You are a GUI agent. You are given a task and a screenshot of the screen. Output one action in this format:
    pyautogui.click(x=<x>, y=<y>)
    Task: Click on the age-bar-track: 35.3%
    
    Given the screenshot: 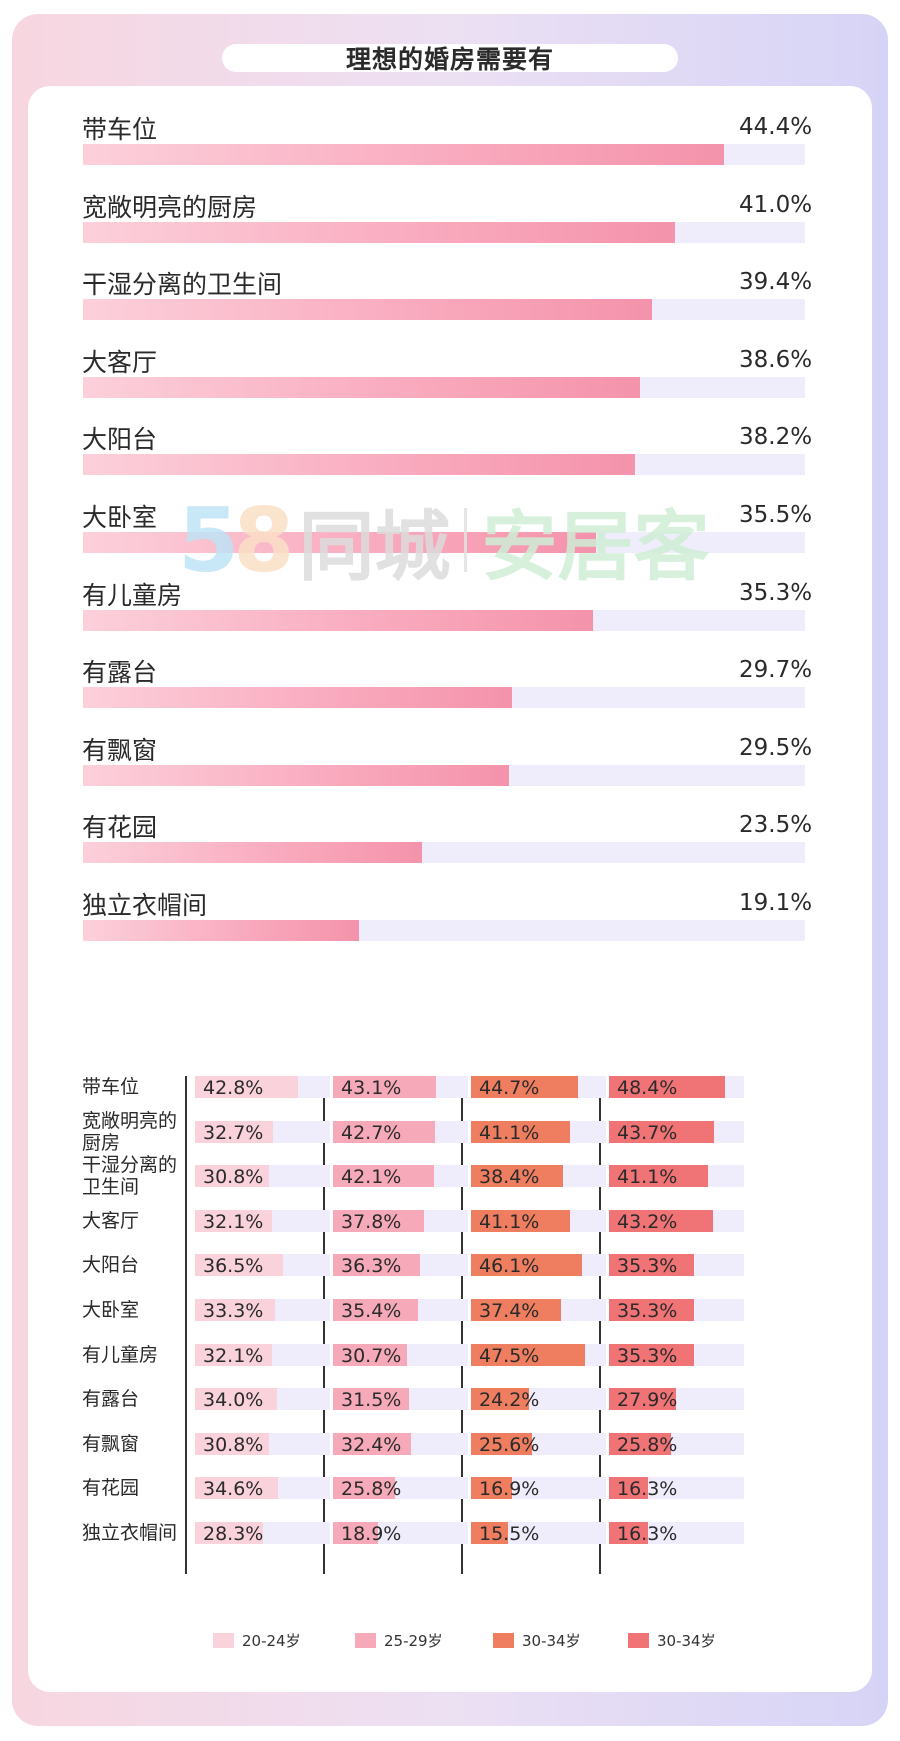 What is the action you would take?
    pyautogui.click(x=676, y=1310)
    